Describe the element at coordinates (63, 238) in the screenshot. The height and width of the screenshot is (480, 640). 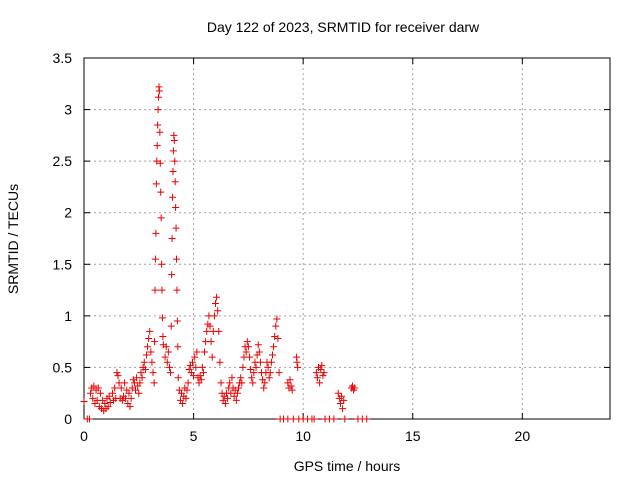
I see `y-tick-labels: 0 0.5 1 1.5 2 2.5 3 3.5` at that location.